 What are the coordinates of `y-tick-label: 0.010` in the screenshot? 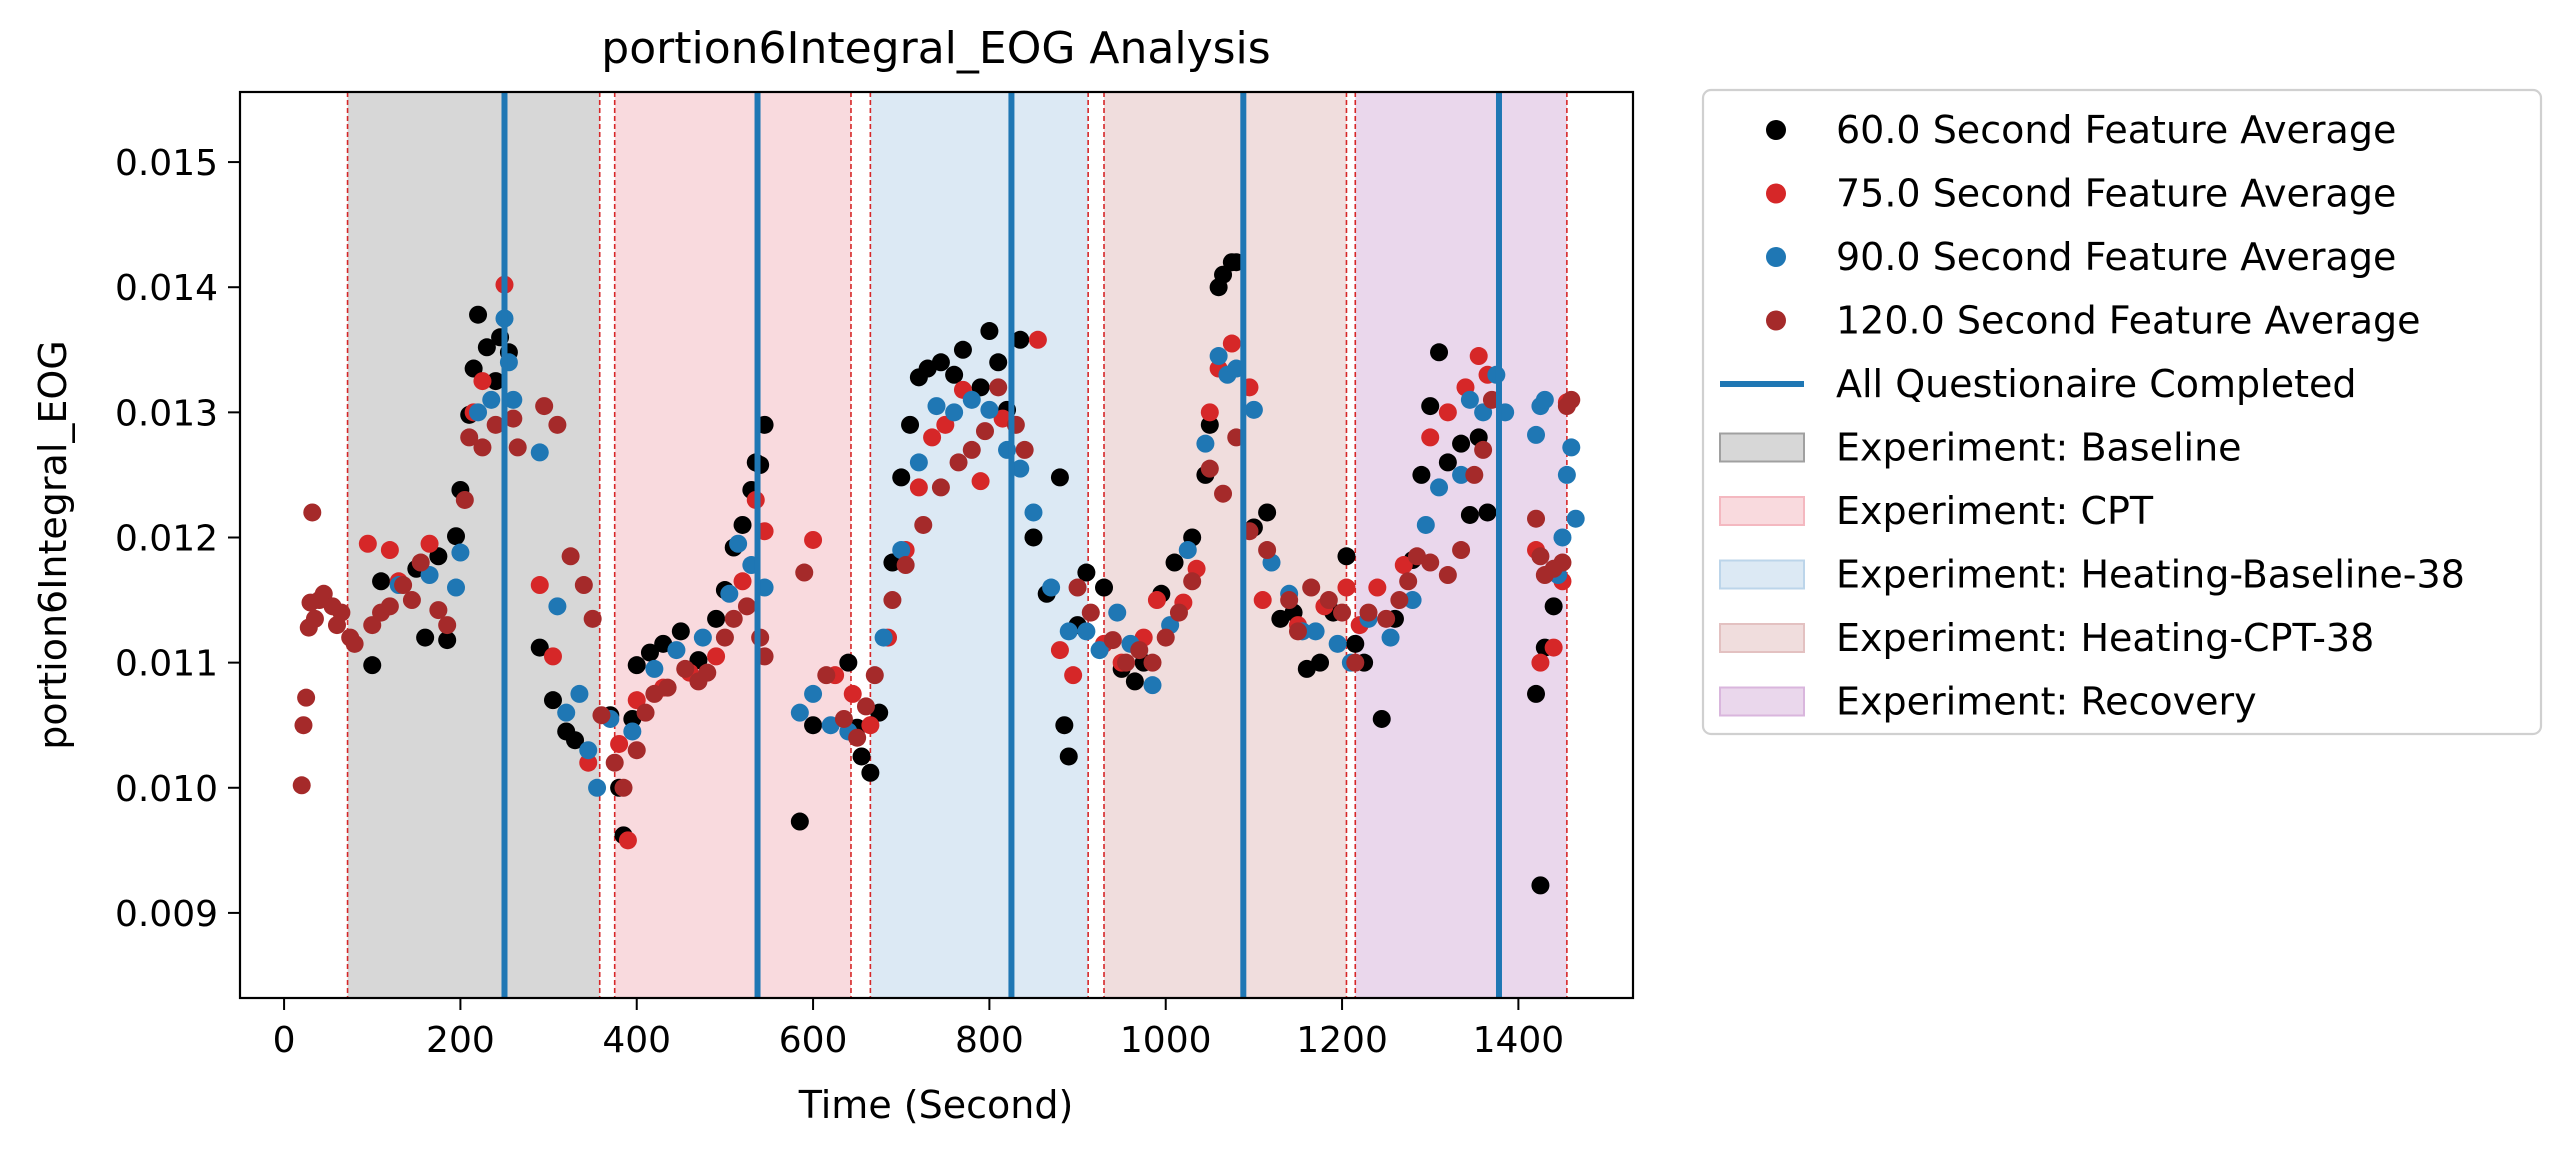 It's located at (166, 789).